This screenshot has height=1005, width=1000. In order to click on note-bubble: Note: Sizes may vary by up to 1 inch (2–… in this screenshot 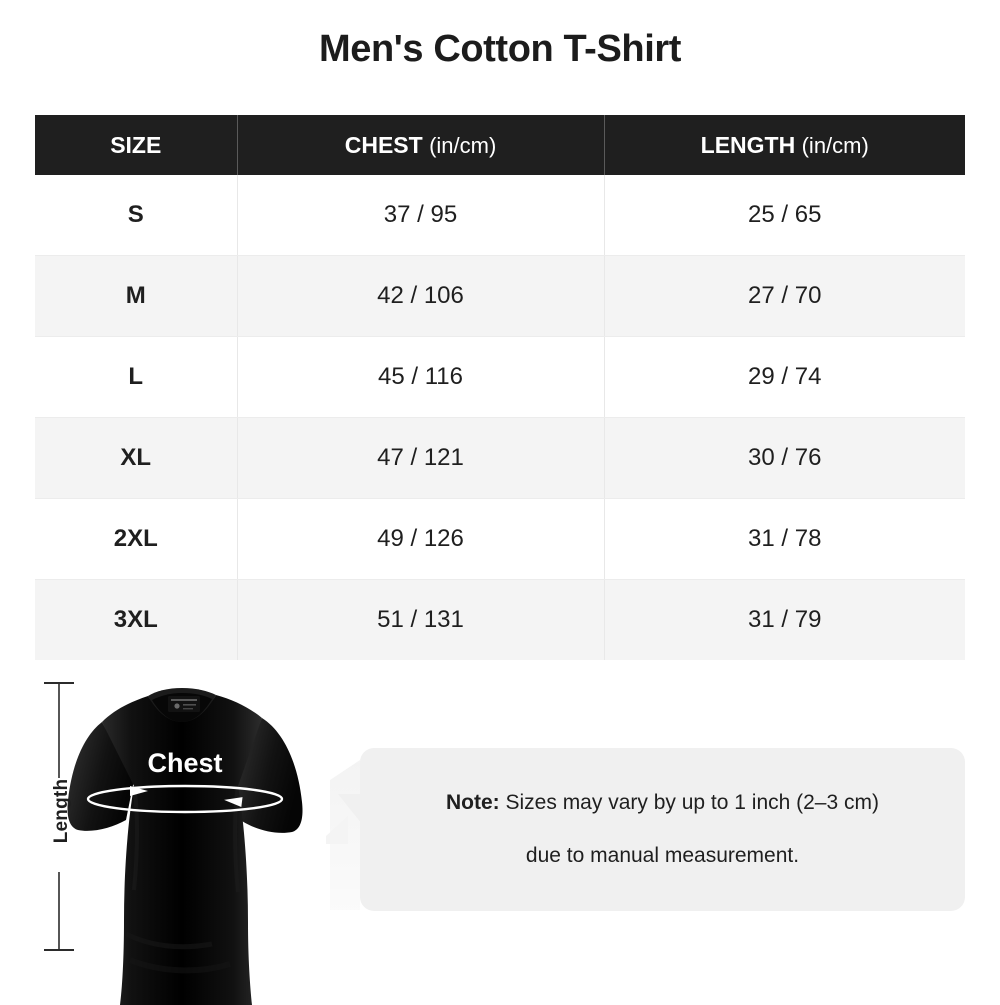, I will do `click(651, 829)`.